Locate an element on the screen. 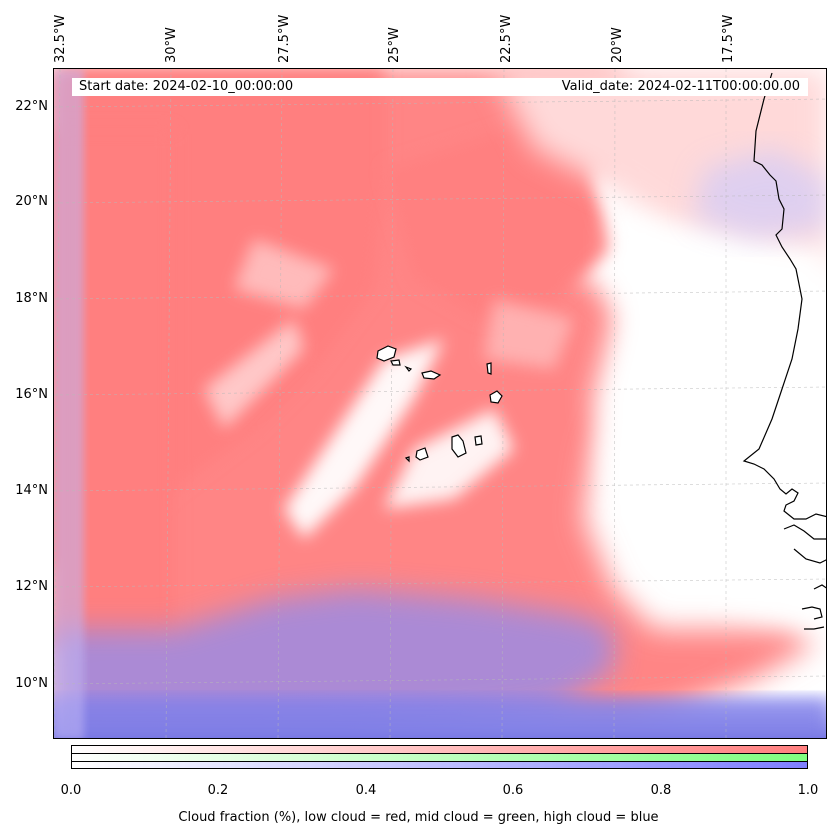  lon-label-30w: 30°W is located at coordinates (171, 45).